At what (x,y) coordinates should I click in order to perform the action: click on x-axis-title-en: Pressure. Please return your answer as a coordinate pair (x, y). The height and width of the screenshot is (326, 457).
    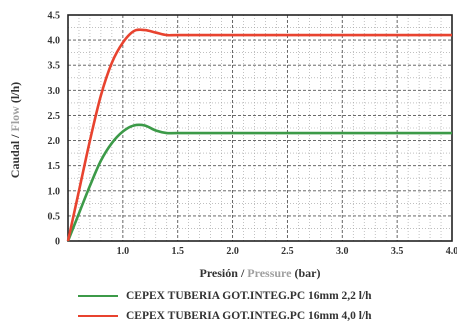
    Looking at the image, I should click on (269, 273).